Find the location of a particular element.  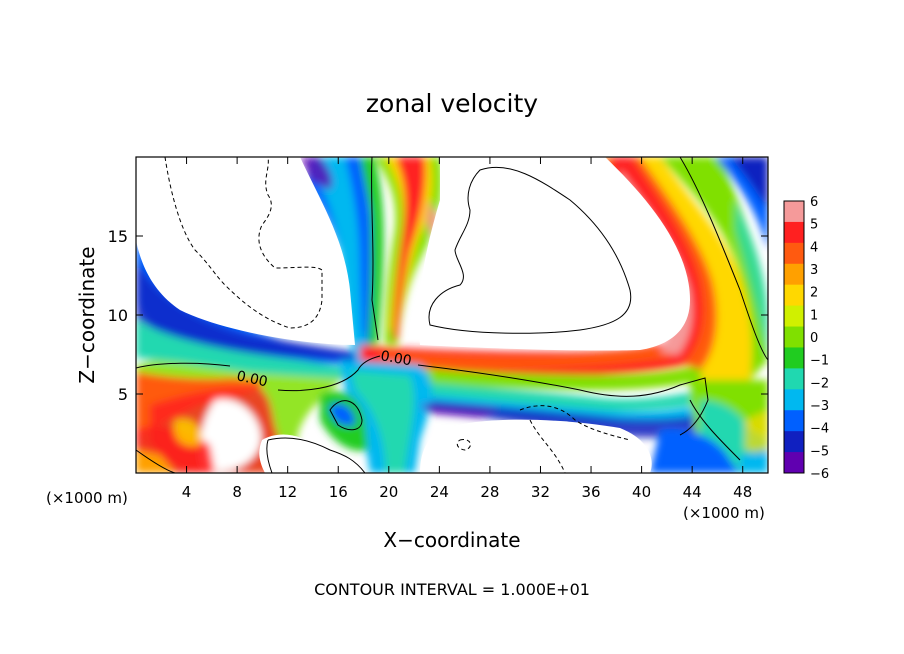

y-tick-label: 10 is located at coordinates (118, 315).